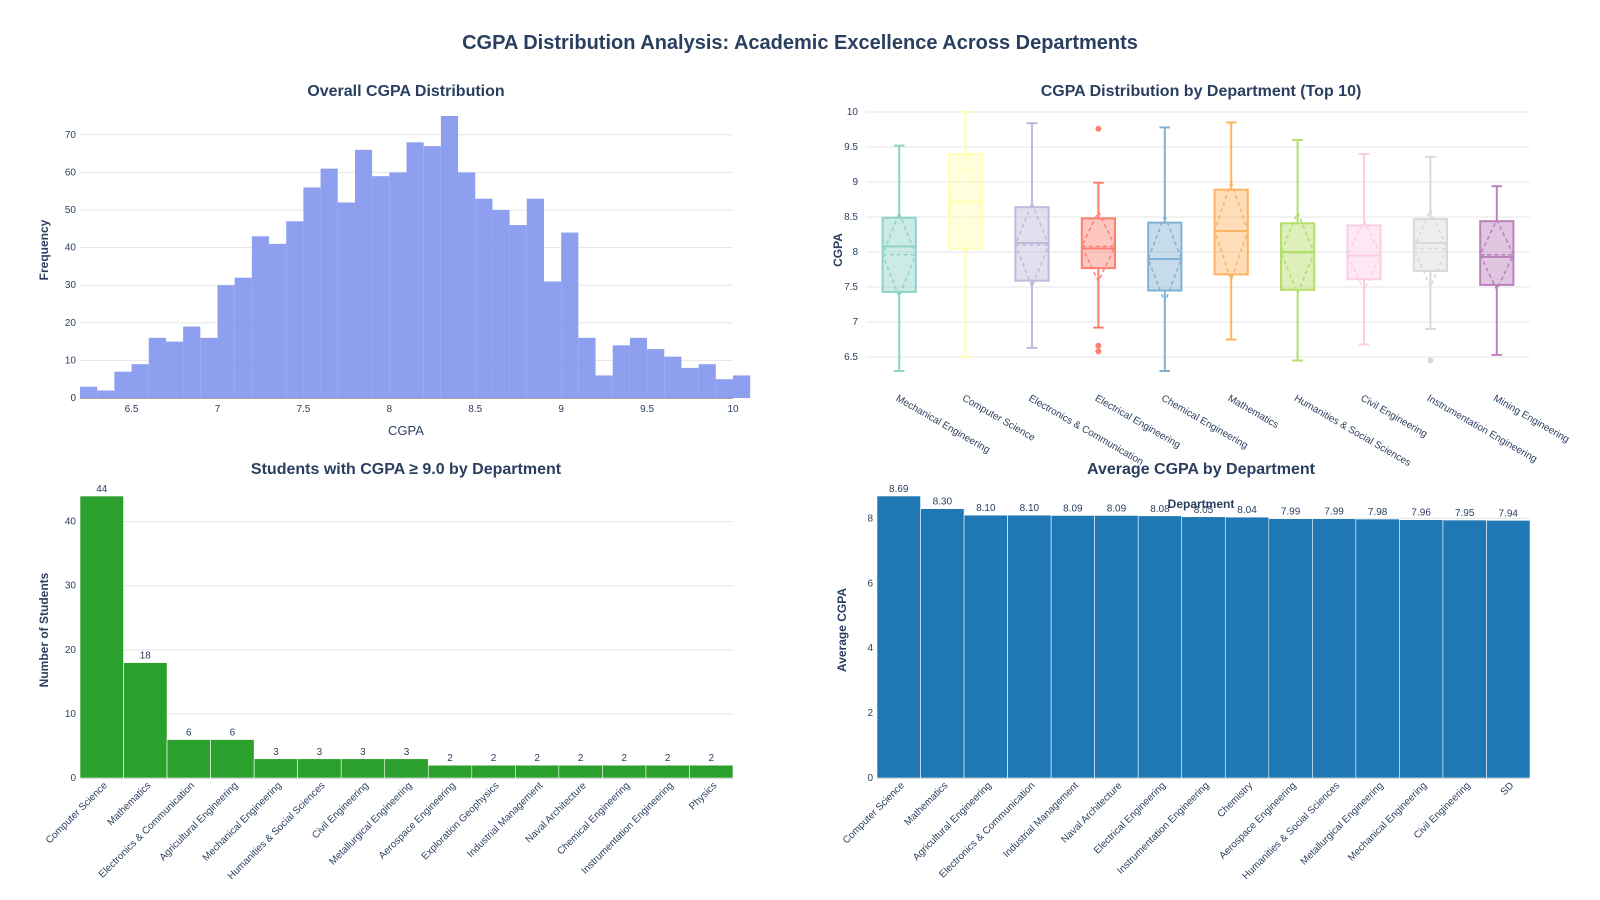  I want to click on average-cgpa-y-tick-label: 2, so click(870, 713).